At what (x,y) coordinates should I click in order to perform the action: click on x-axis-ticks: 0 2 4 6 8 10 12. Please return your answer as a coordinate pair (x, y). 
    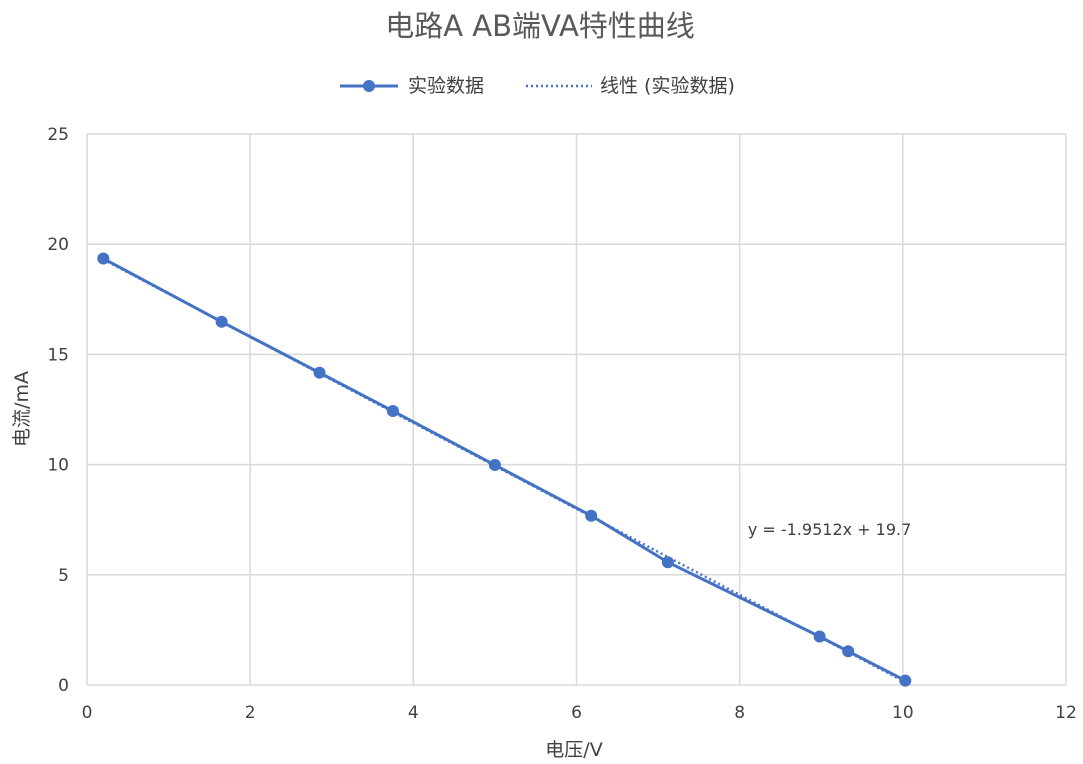
    Looking at the image, I should click on (579, 713).